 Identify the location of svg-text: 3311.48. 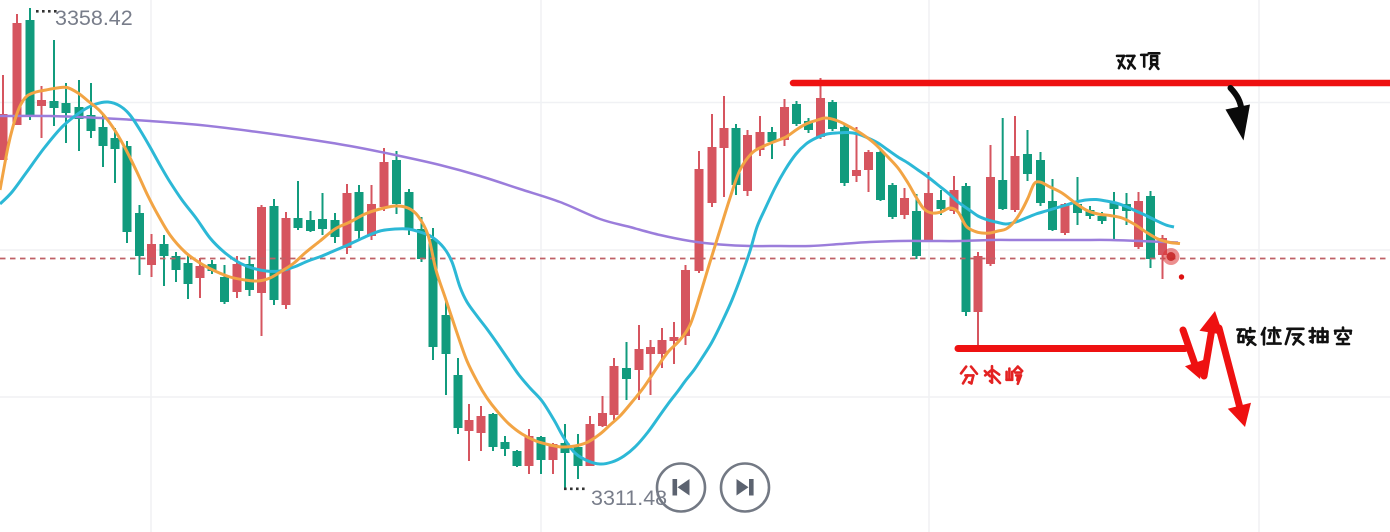
(629, 498).